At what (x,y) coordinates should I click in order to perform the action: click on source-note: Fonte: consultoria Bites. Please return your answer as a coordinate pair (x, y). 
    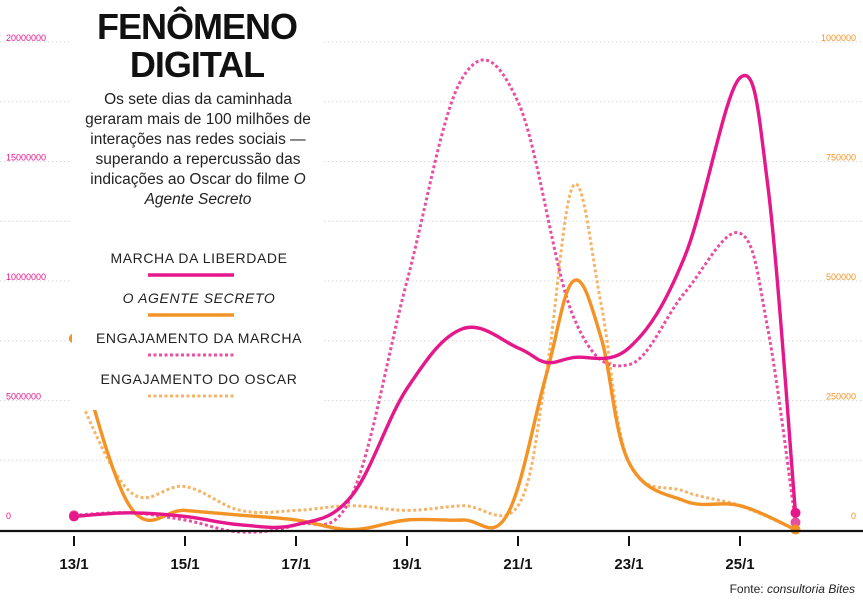
    Looking at the image, I should click on (792, 589).